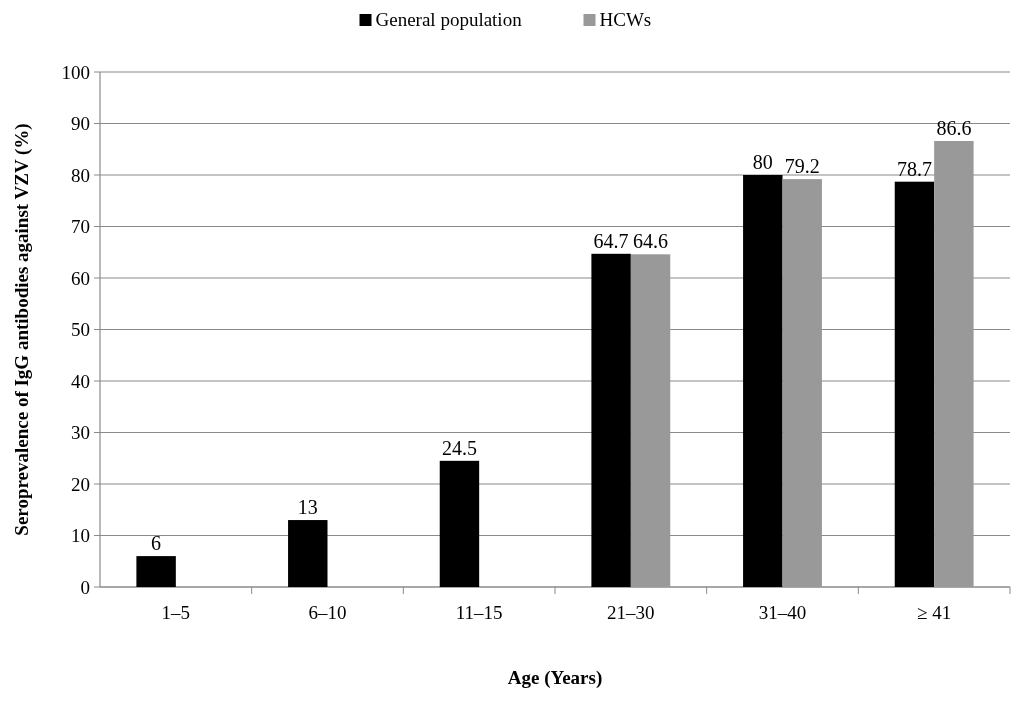 The width and height of the screenshot is (1027, 704). I want to click on y-tick-label: 10, so click(80, 536).